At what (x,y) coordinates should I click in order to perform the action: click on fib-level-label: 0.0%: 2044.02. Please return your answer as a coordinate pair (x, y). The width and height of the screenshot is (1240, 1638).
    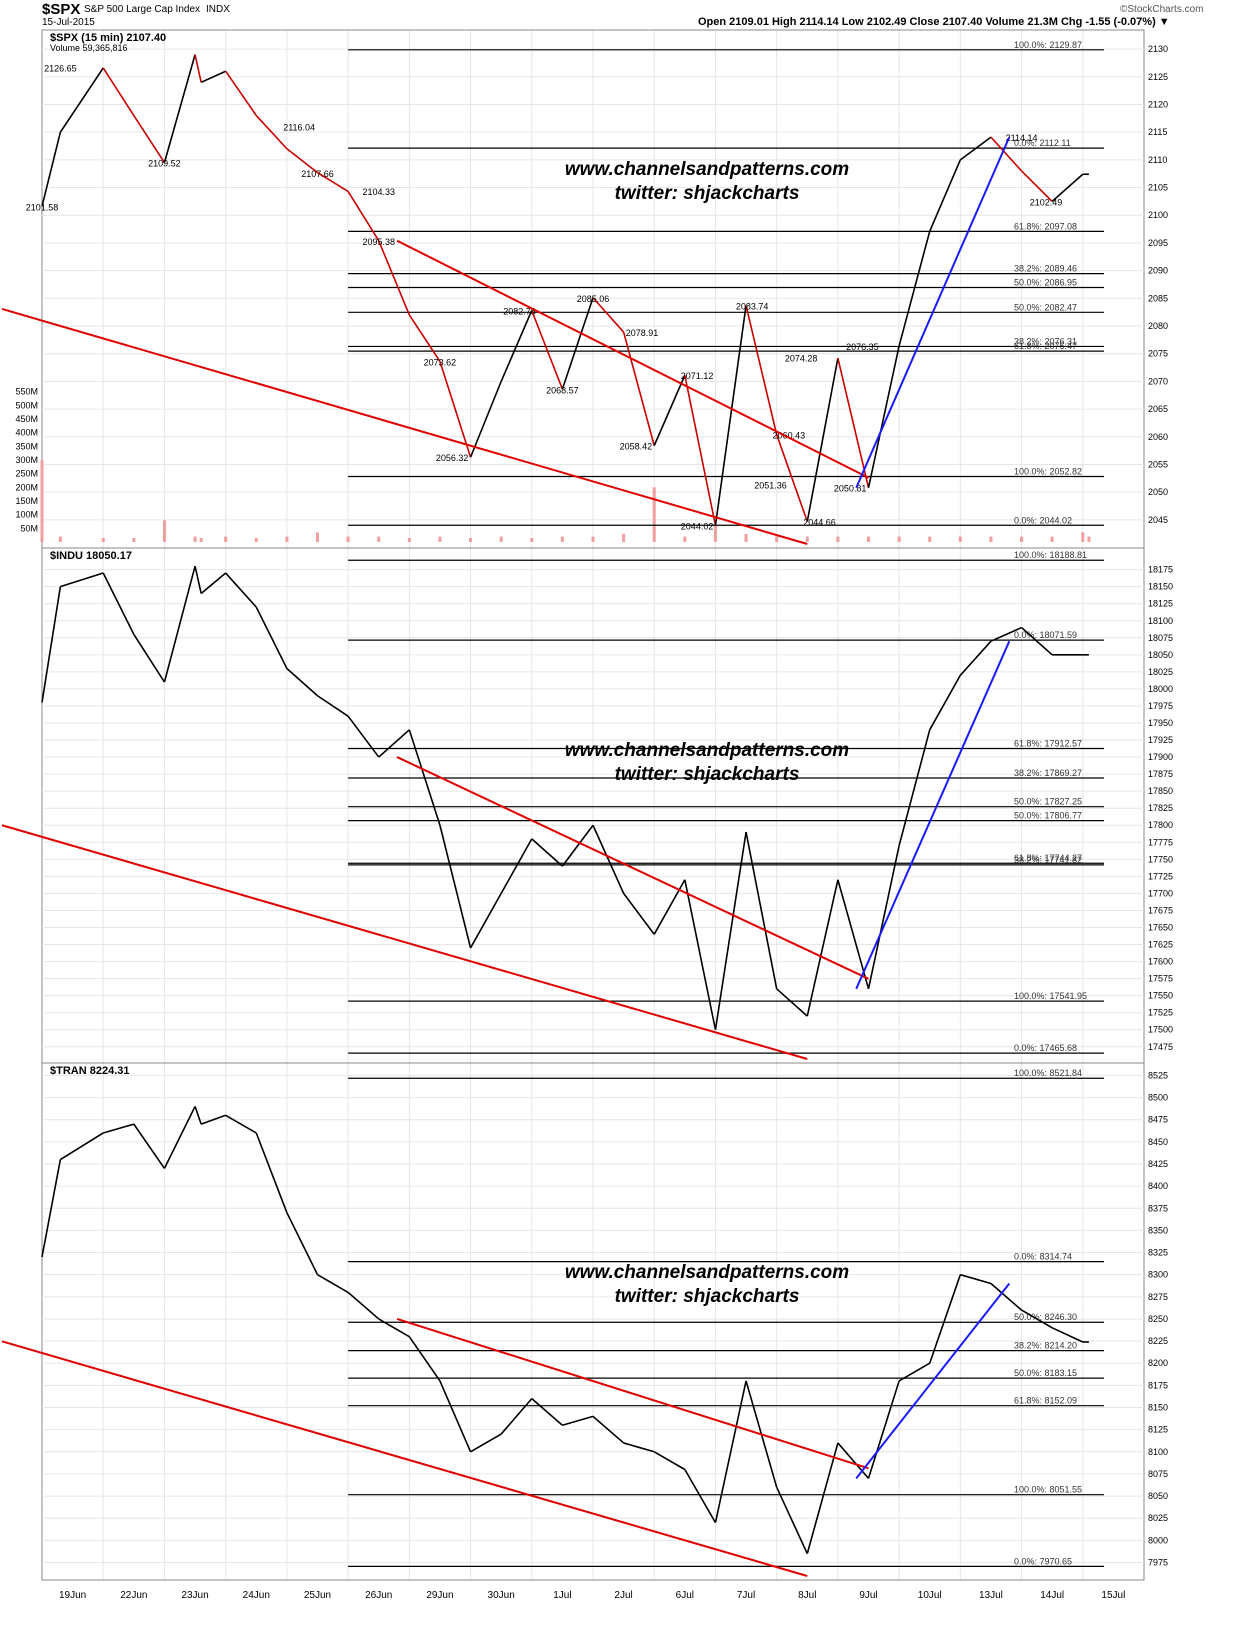
    Looking at the image, I should click on (1043, 520).